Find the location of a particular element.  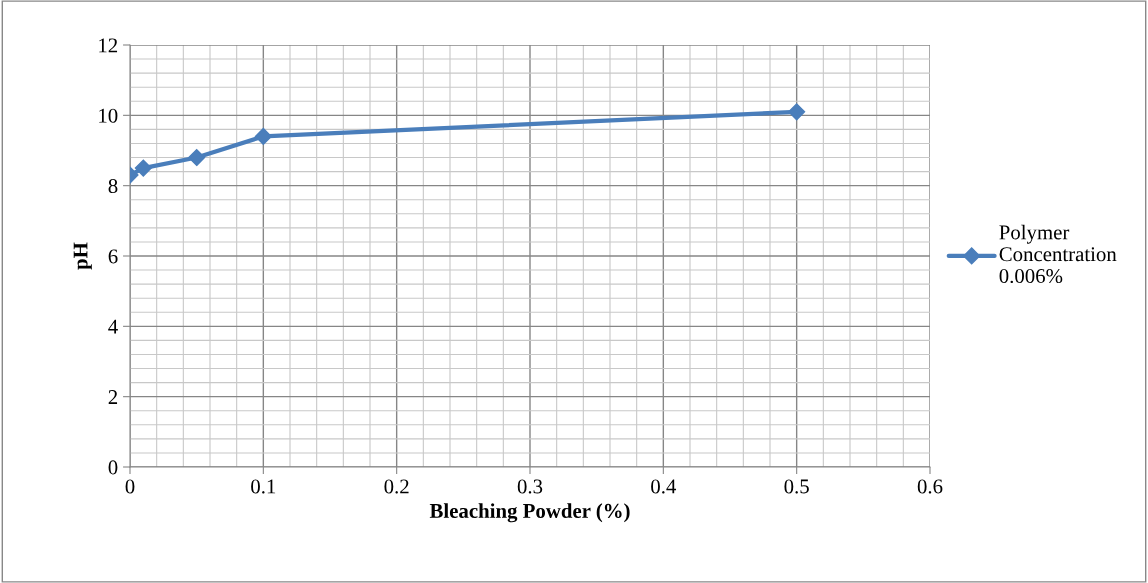

y-tick-label: 2 is located at coordinates (113, 397).